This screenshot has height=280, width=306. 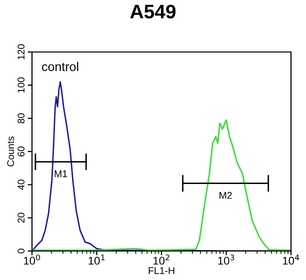 I want to click on y-tick-label: 40, so click(x=21, y=185).